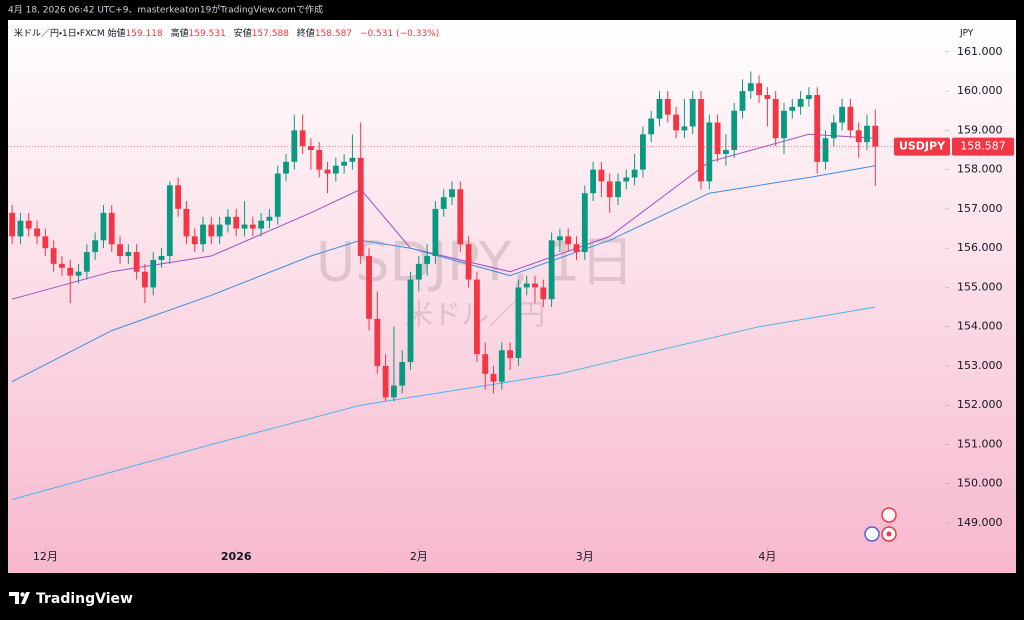 The image size is (1024, 620). I want to click on x-tick-label: 4月, so click(767, 556).